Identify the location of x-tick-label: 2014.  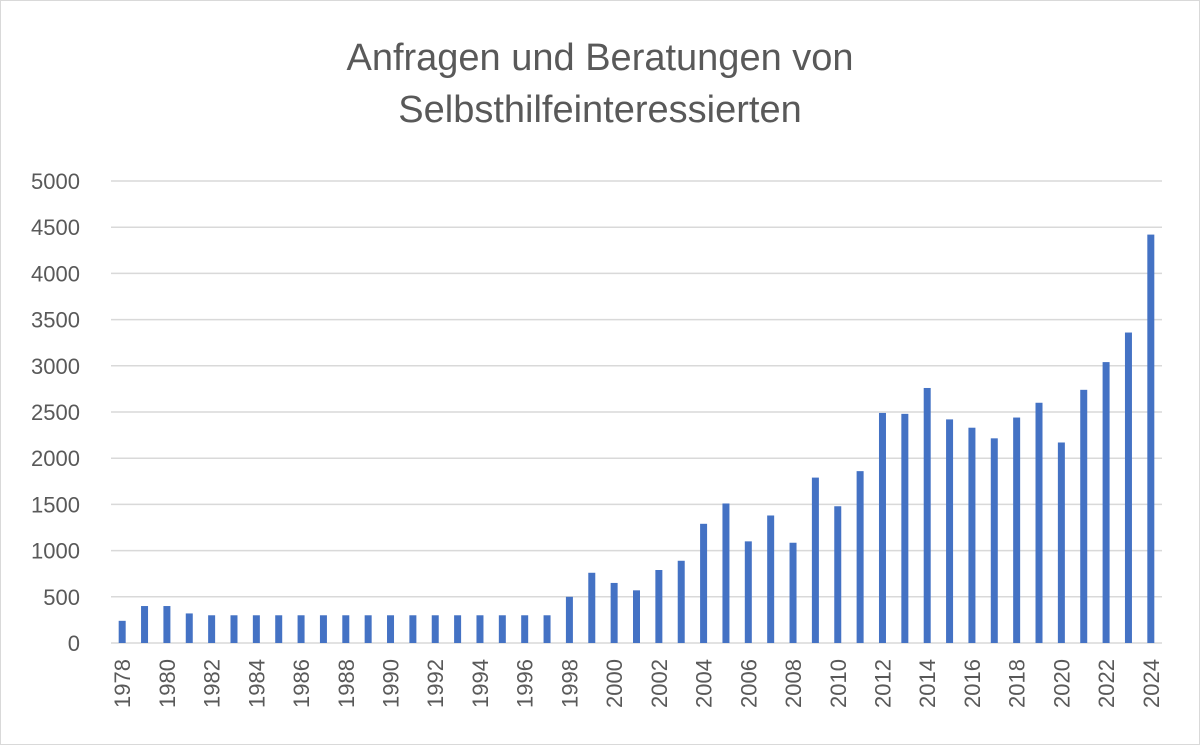
(927, 683).